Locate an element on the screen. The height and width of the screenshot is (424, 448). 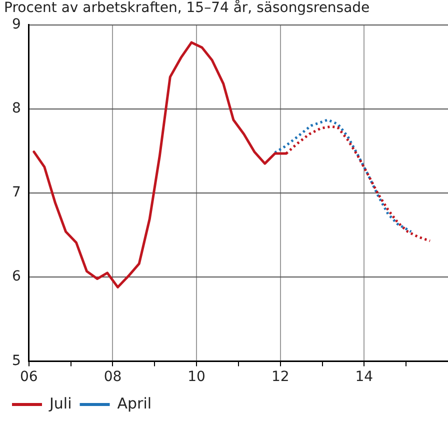
legend-label: Juli is located at coordinates (60, 403).